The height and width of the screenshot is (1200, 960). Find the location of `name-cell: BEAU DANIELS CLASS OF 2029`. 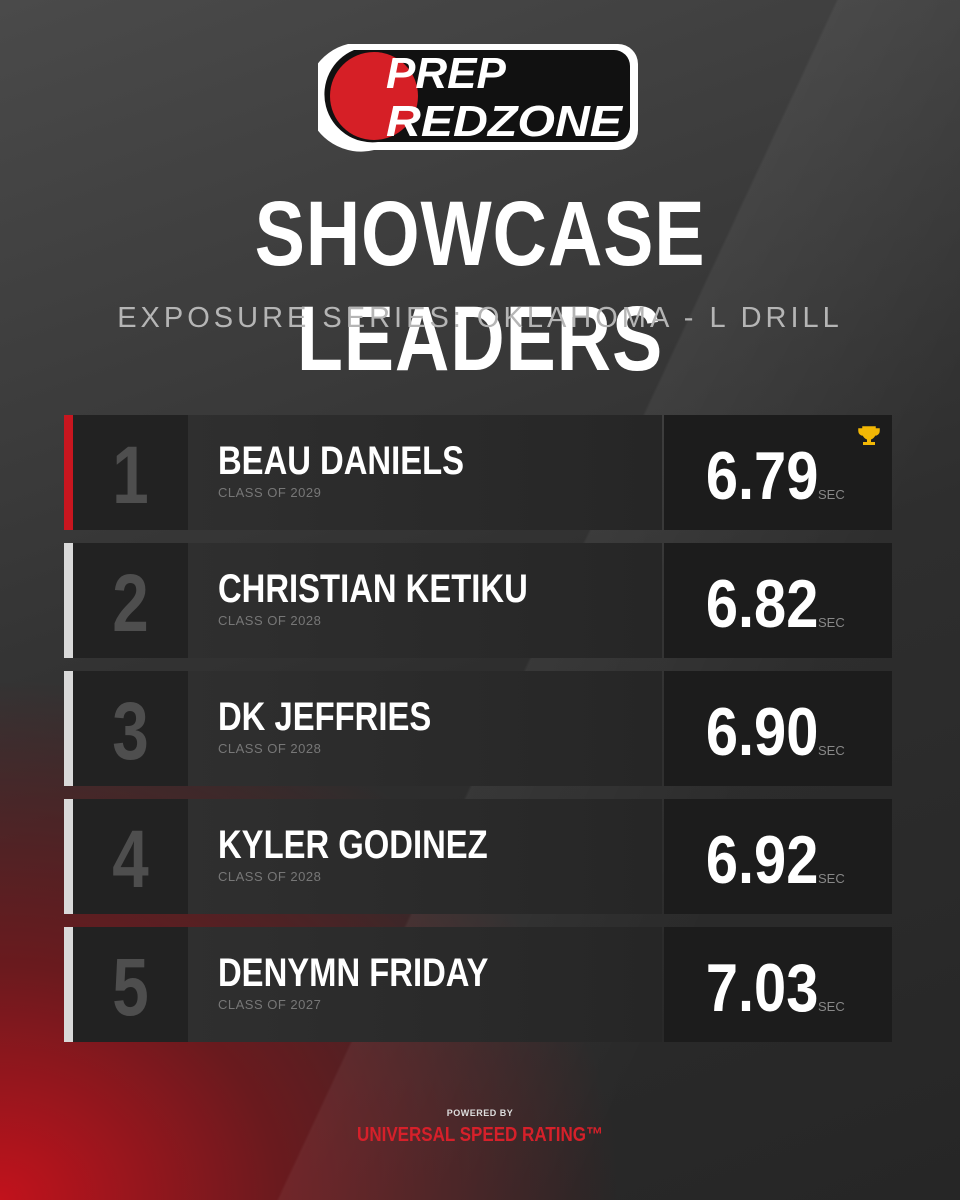

name-cell: BEAU DANIELS CLASS OF 2029 is located at coordinates (425, 472).